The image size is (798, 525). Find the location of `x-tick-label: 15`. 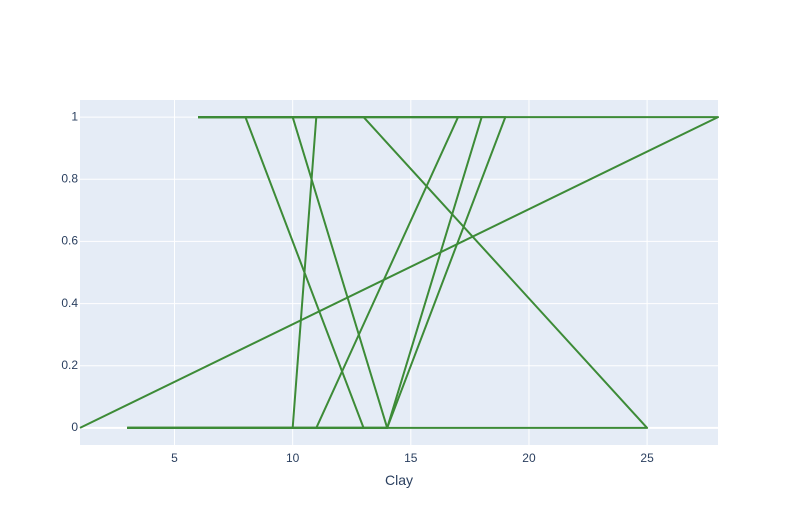

x-tick-label: 15 is located at coordinates (411, 458).